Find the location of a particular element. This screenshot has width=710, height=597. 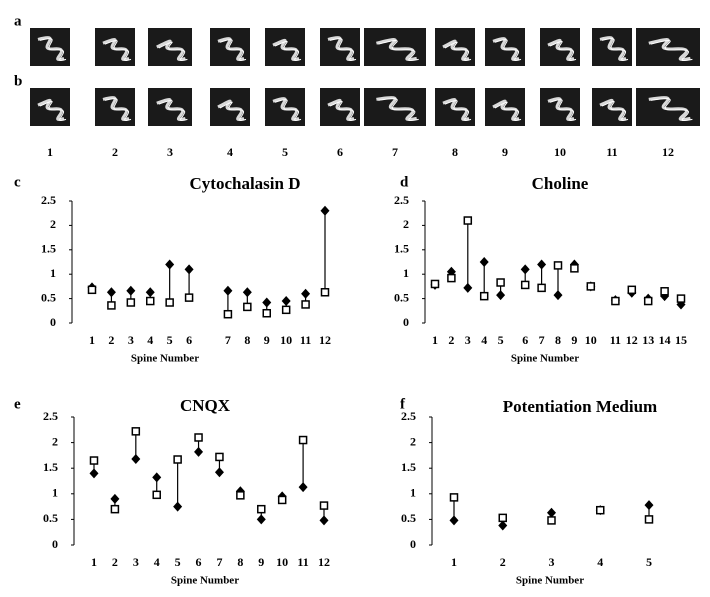

x-tick-label: 1 is located at coordinates (454, 562).